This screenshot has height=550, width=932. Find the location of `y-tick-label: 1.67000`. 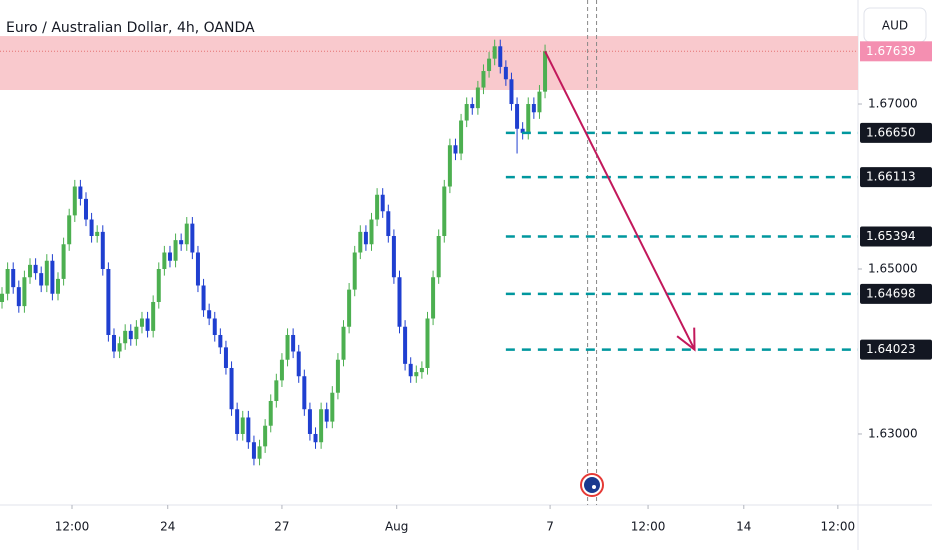

y-tick-label: 1.67000 is located at coordinates (893, 104).